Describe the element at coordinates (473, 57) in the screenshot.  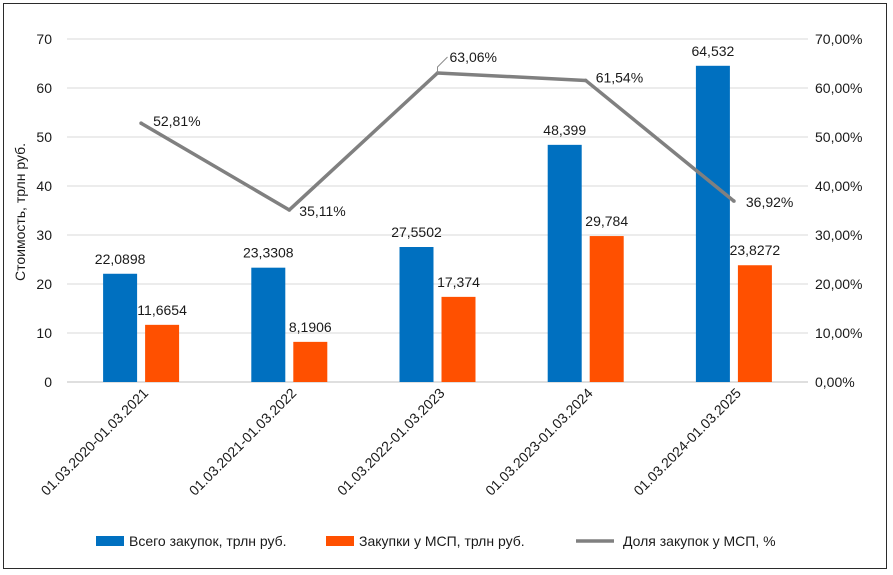
I see `line-data-label: 63,06%` at that location.